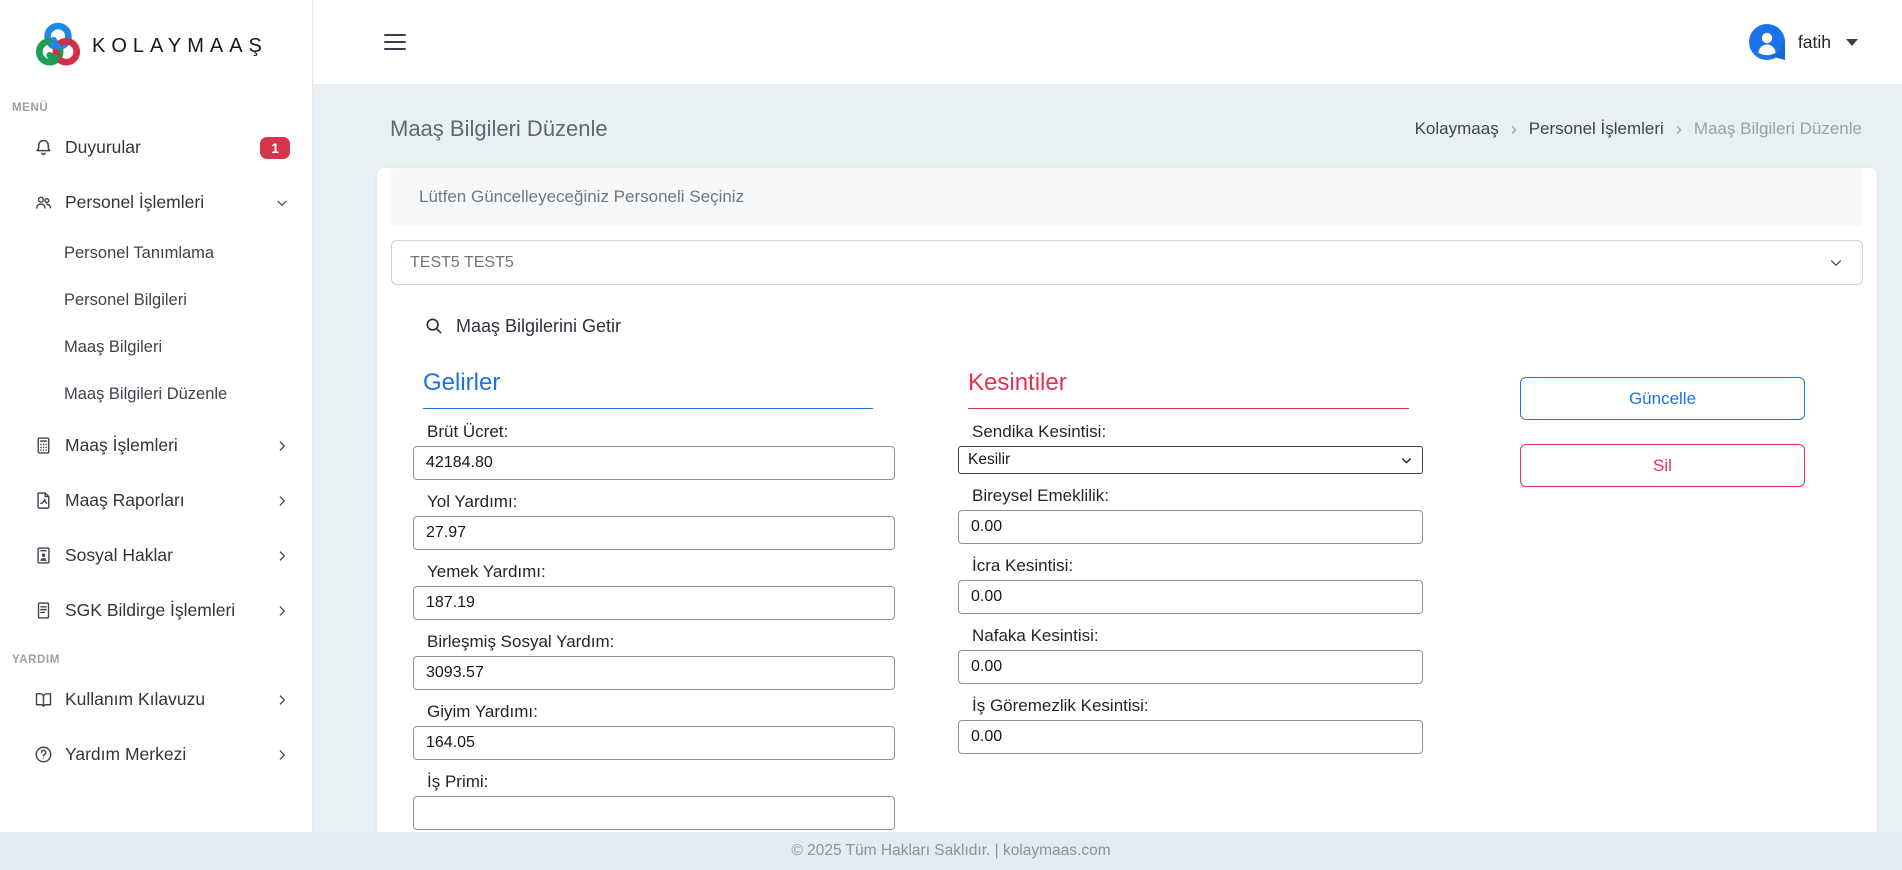 This screenshot has width=1902, height=870. Describe the element at coordinates (434, 326) in the screenshot. I see `search-icon` at that location.